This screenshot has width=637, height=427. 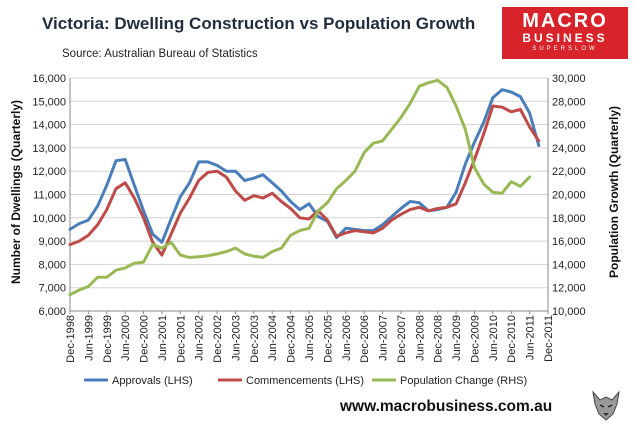 I want to click on x-axis-tick-label: Jun-2005, so click(x=310, y=338).